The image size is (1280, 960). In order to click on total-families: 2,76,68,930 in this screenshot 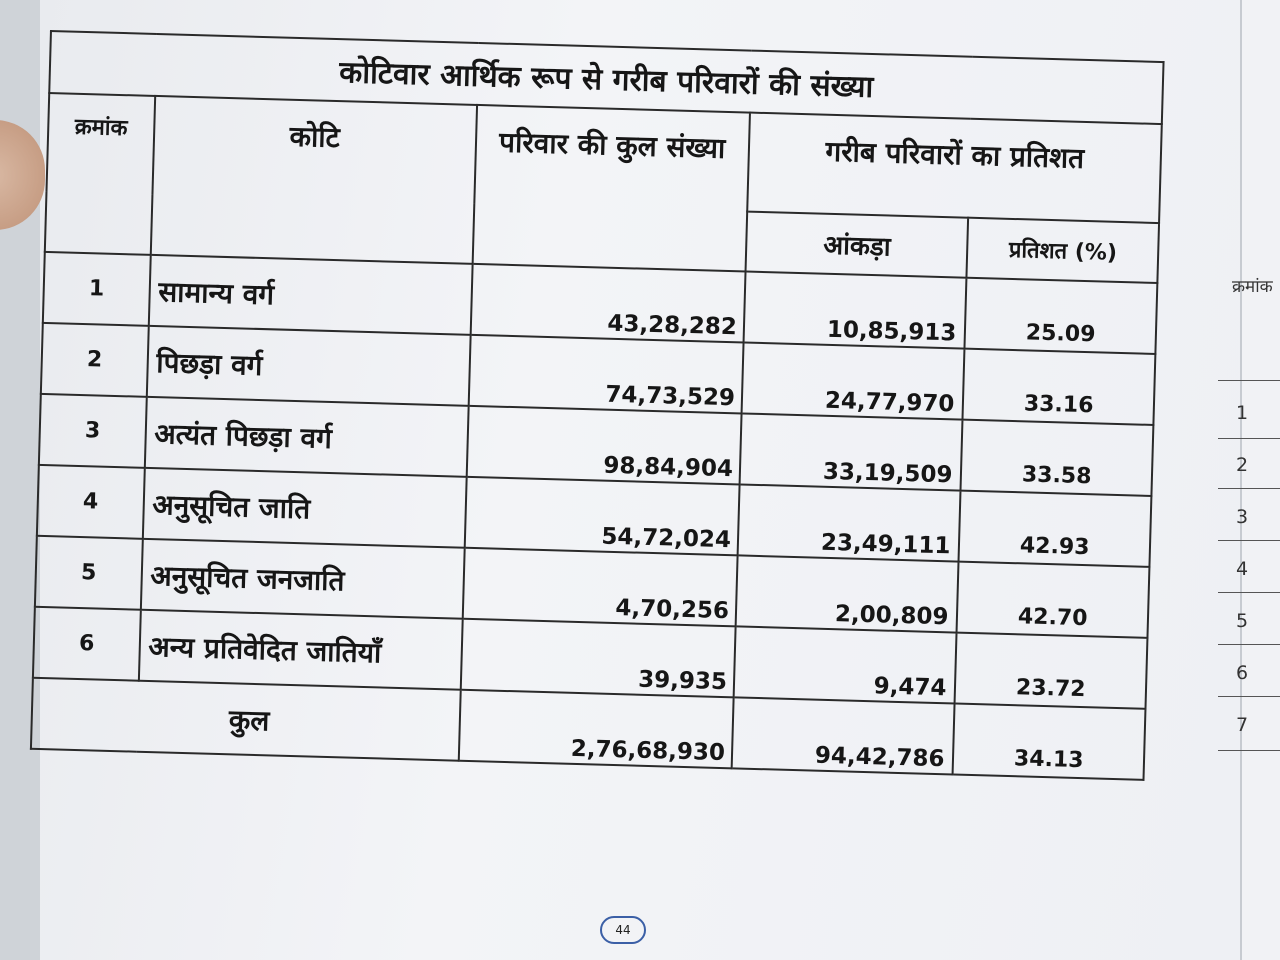, I will do `click(596, 729)`.